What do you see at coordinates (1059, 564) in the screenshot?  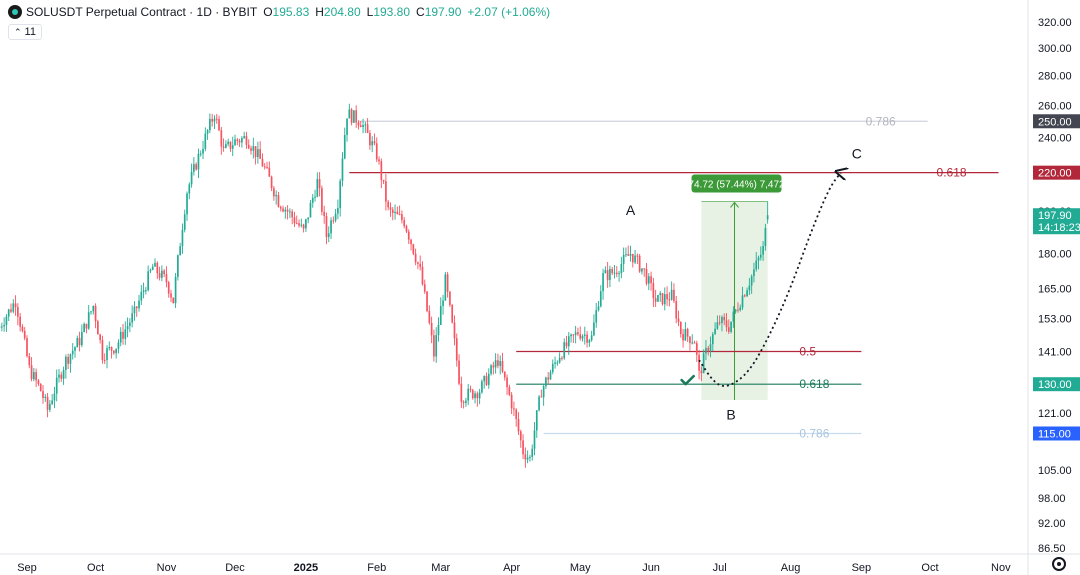 I see `settings-icon` at bounding box center [1059, 564].